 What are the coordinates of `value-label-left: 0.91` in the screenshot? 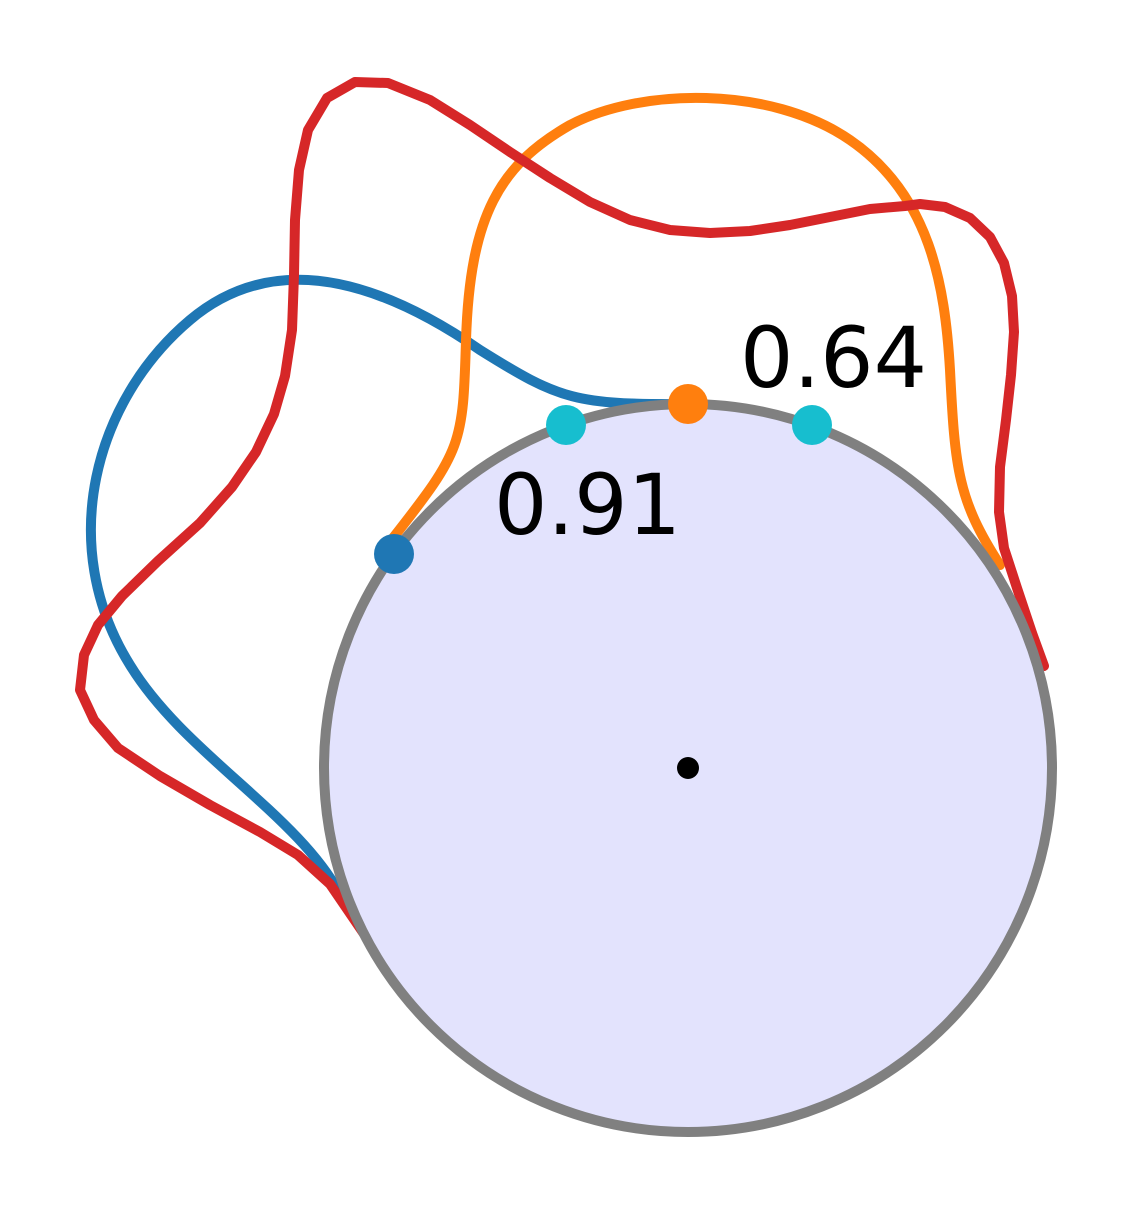 It's located at (587, 505).